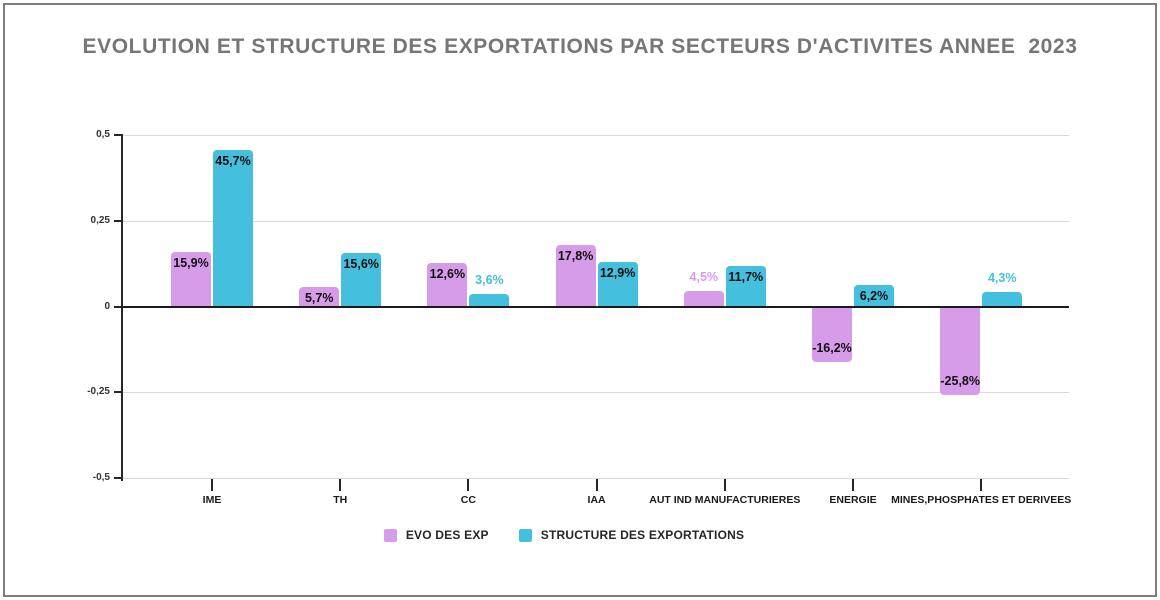 The width and height of the screenshot is (1160, 600). What do you see at coordinates (98, 392) in the screenshot?
I see `y-axis-tick-label: -0,25` at bounding box center [98, 392].